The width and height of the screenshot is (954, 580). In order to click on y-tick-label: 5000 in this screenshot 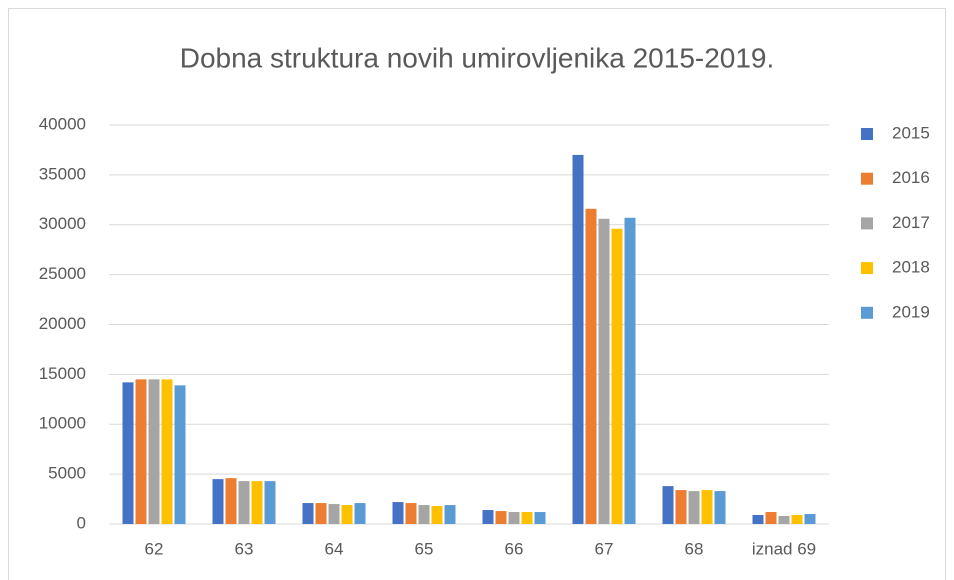, I will do `click(67, 473)`.